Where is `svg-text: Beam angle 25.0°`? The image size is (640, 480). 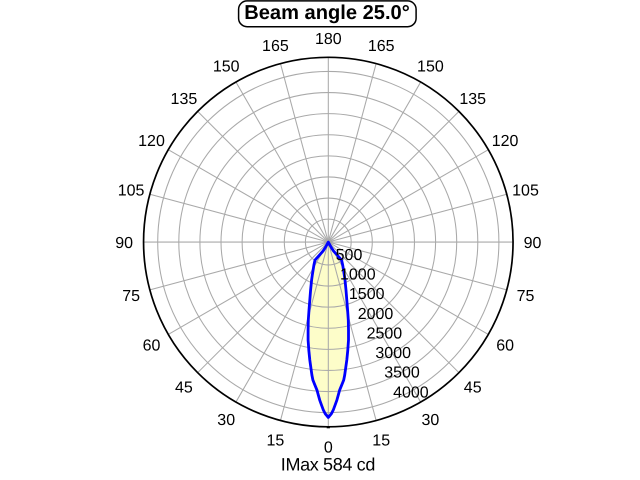 svg-text: Beam angle 25.0° is located at coordinates (327, 13).